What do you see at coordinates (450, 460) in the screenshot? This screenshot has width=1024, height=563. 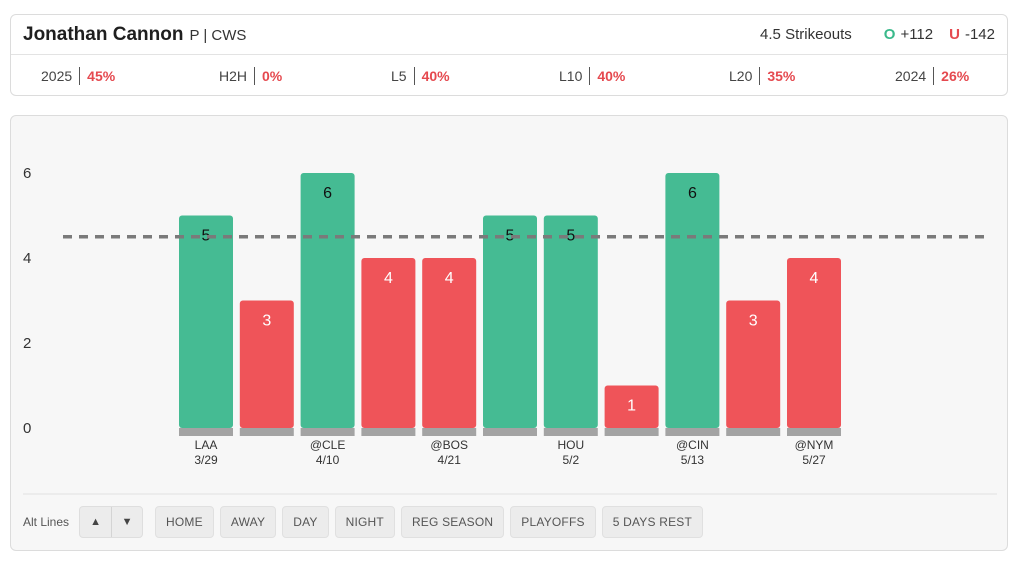 I see `x-tick-date: 4/21` at bounding box center [450, 460].